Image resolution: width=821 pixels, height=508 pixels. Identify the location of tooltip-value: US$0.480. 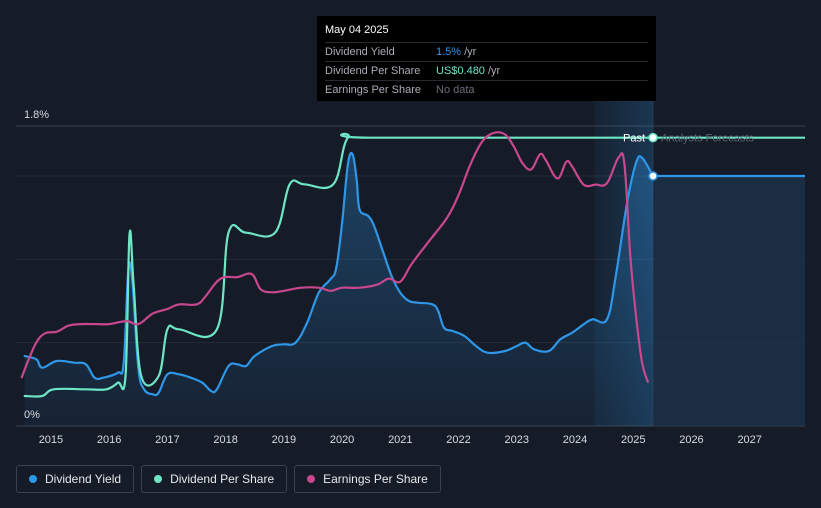
(460, 71).